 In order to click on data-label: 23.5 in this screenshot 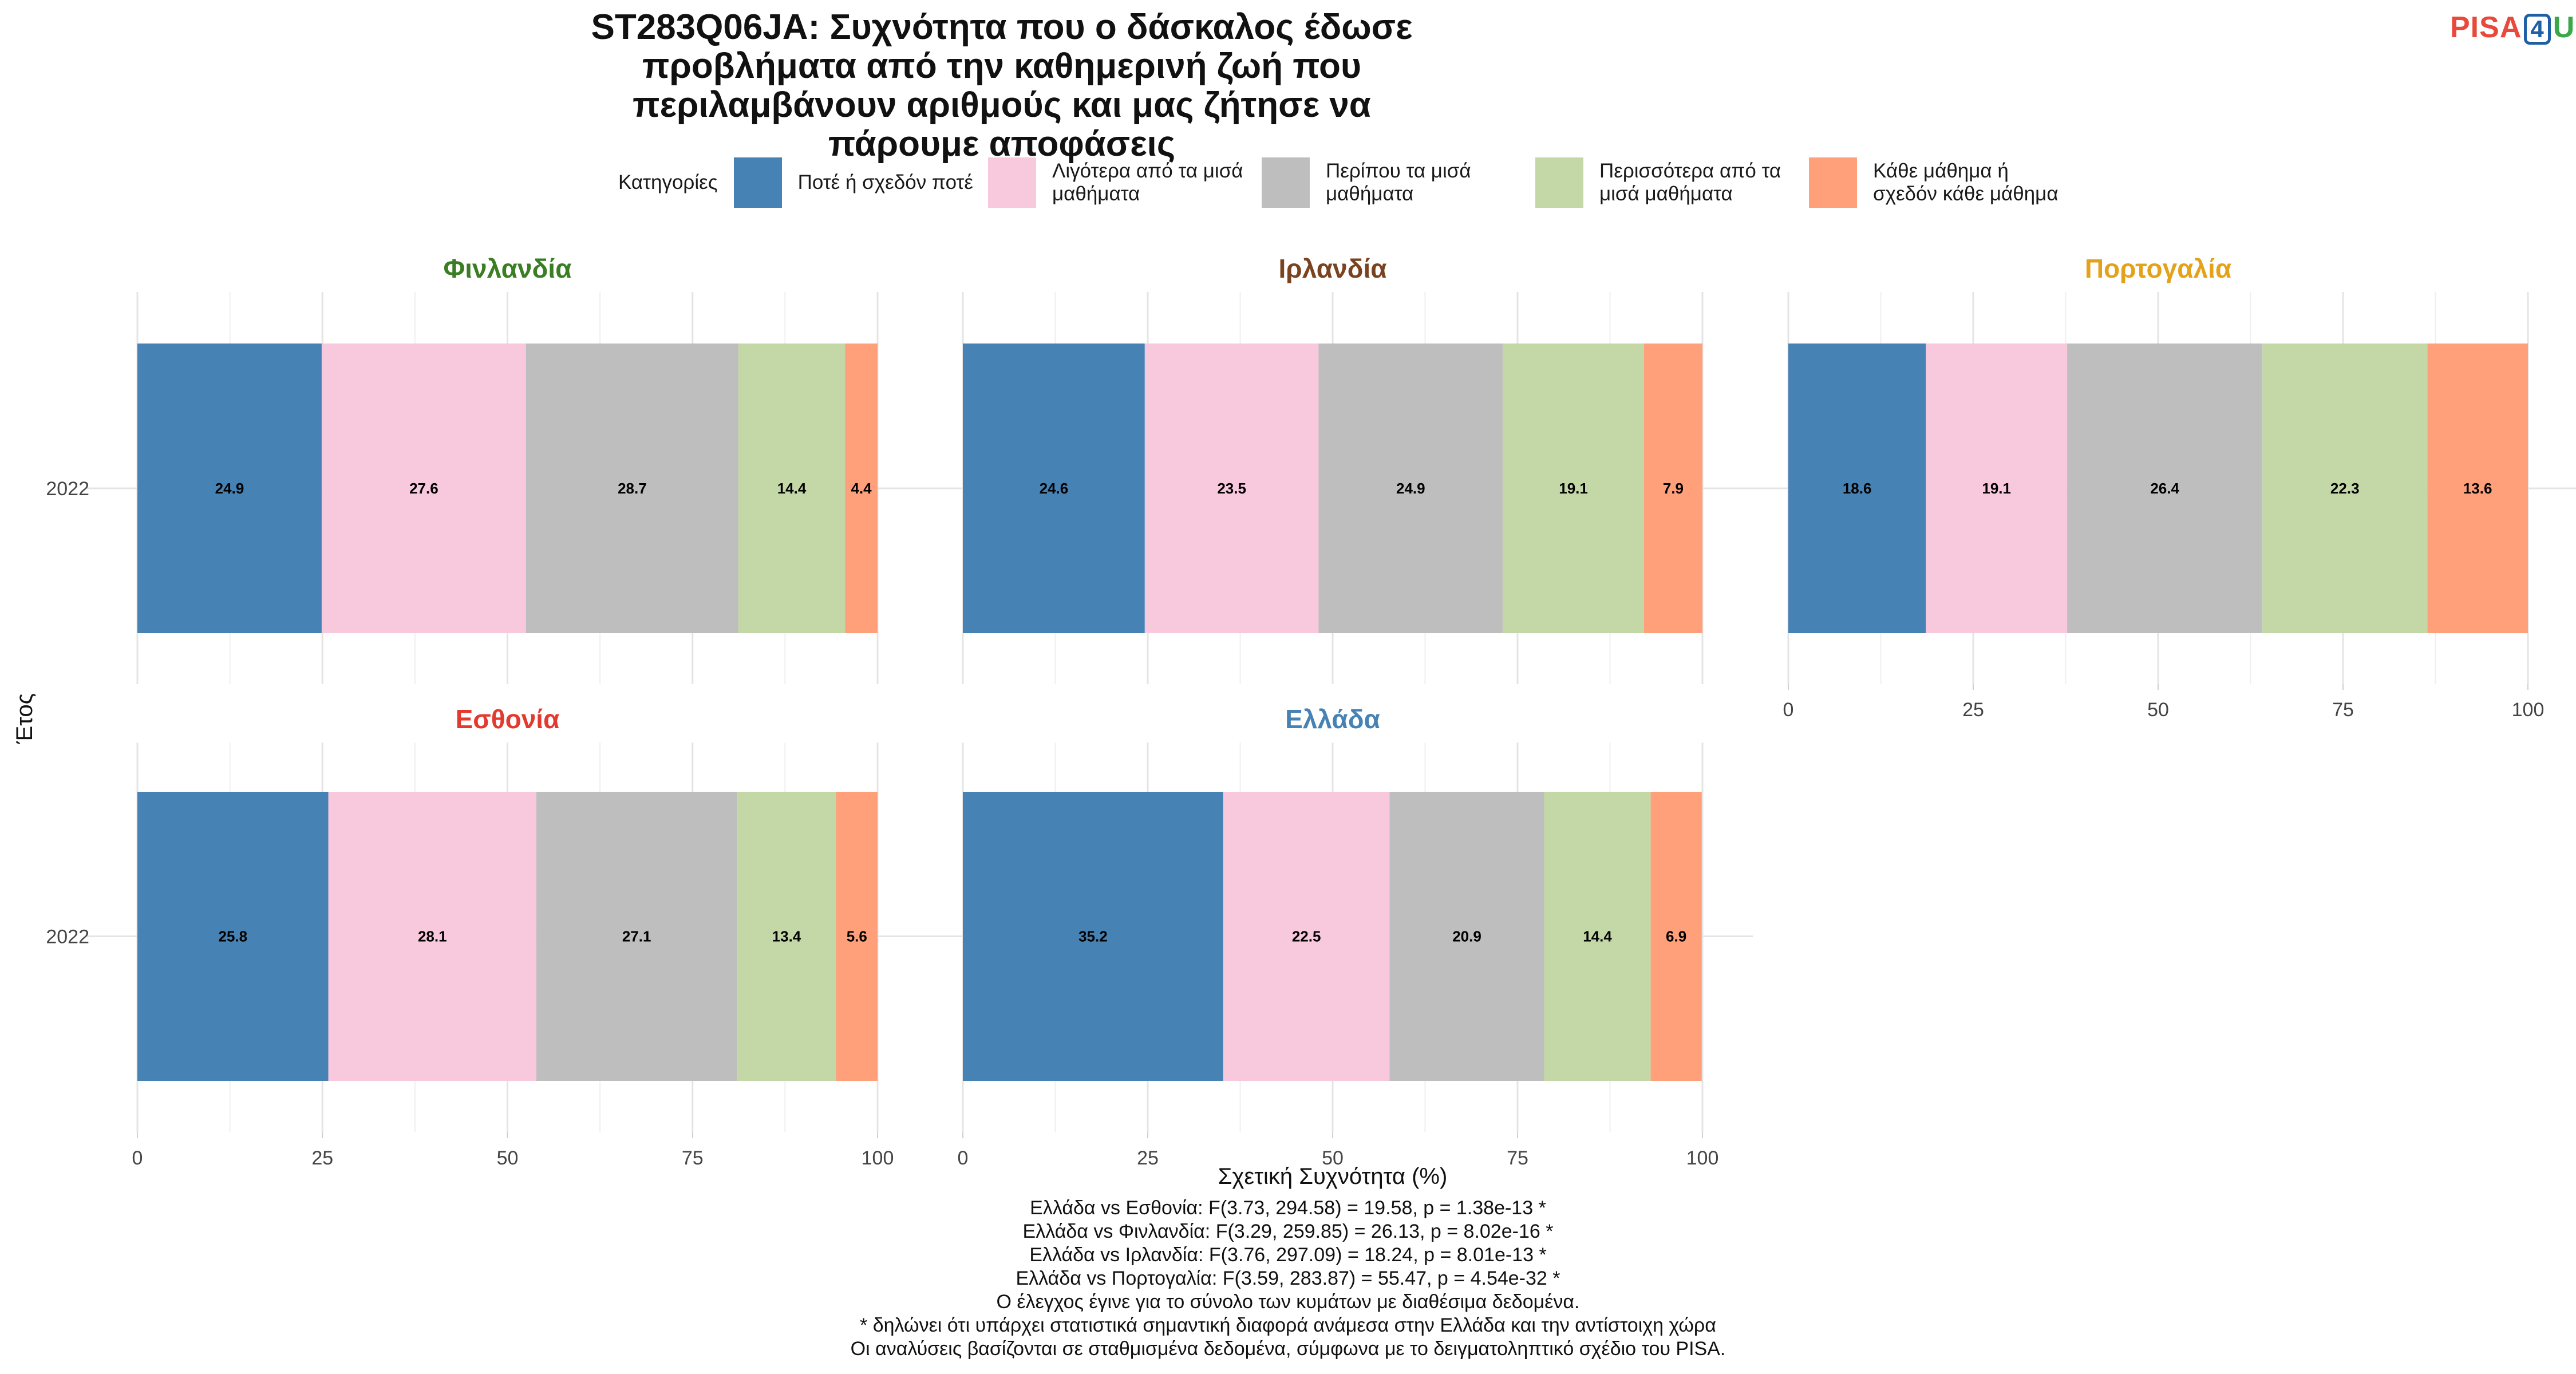, I will do `click(1231, 489)`.